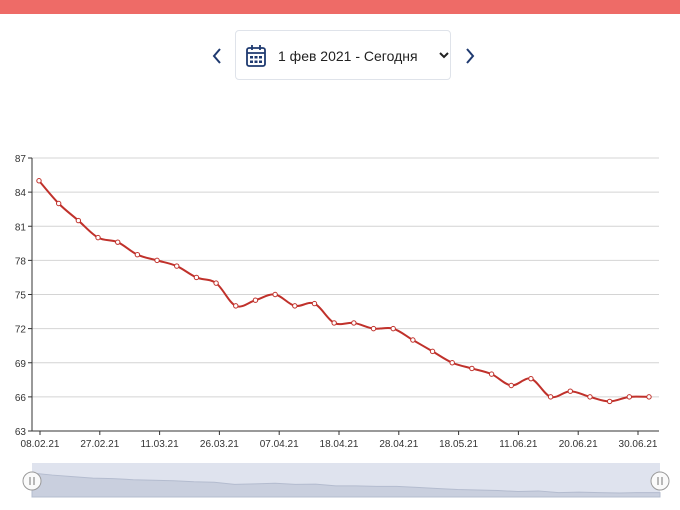  What do you see at coordinates (346, 485) in the screenshot?
I see `navigator-series` at bounding box center [346, 485].